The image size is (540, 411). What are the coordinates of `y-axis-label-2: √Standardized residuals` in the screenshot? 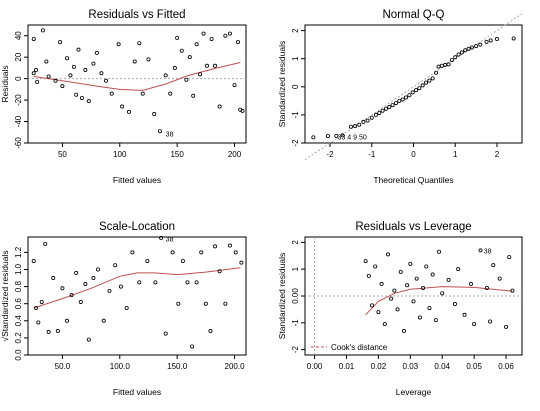 It's located at (5, 295).